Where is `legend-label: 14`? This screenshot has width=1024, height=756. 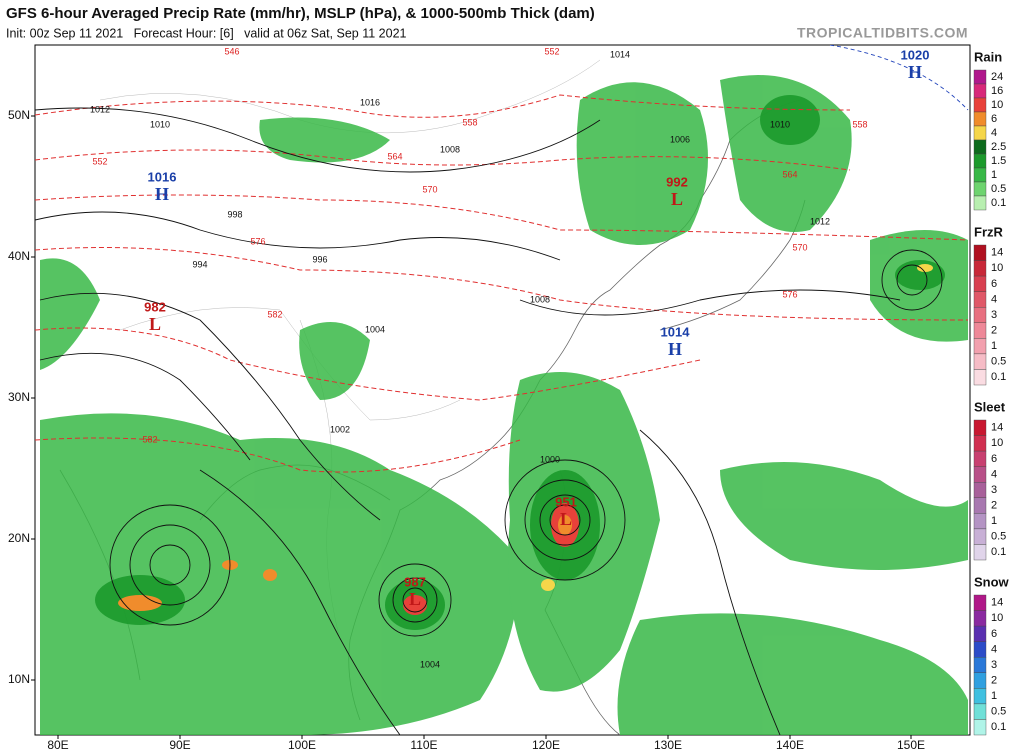
legend-label: 14 is located at coordinates (997, 253).